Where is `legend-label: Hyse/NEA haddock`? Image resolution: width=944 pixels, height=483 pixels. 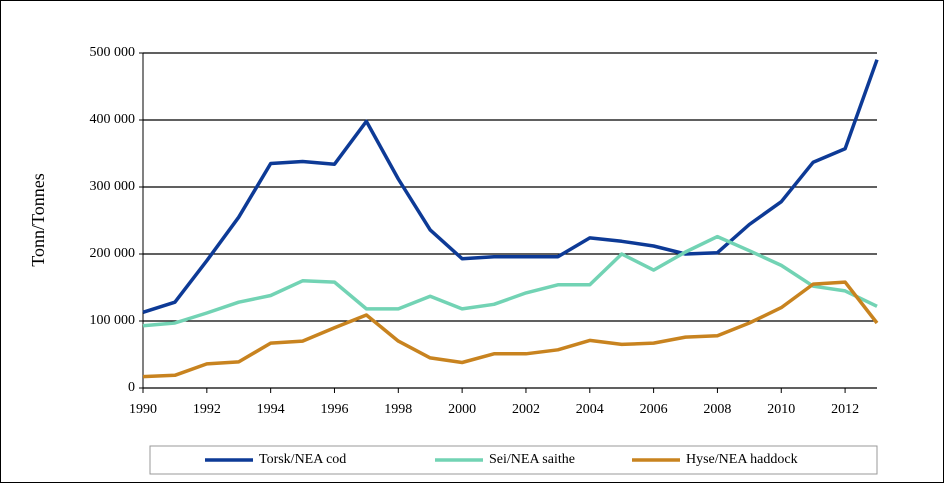
legend-label: Hyse/NEA haddock is located at coordinates (742, 459).